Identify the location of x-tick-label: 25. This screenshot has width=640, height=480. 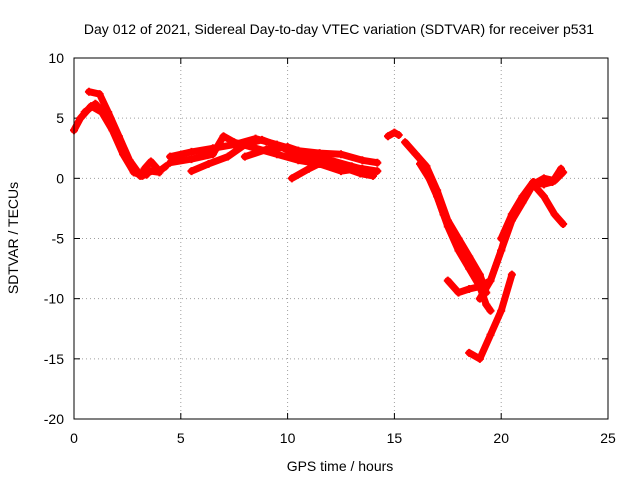
(608, 438).